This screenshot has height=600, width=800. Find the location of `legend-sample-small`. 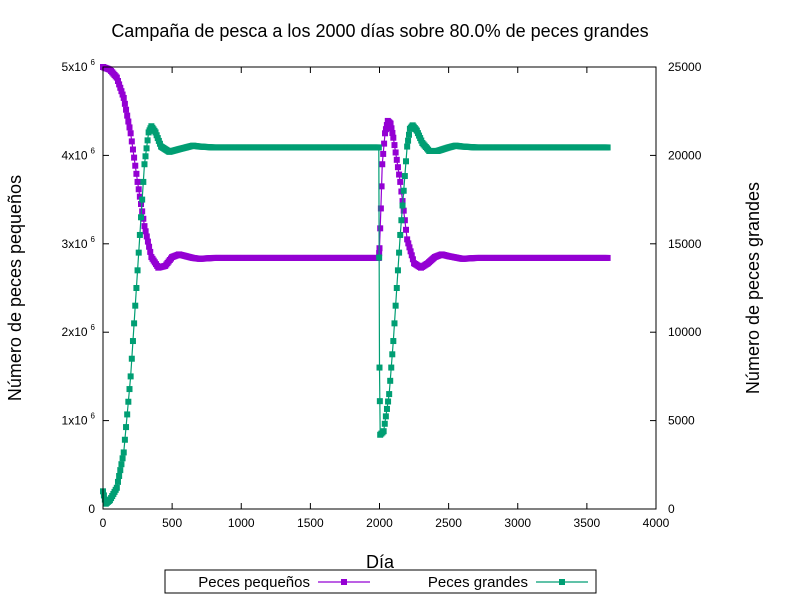

legend-sample-small is located at coordinates (344, 582).